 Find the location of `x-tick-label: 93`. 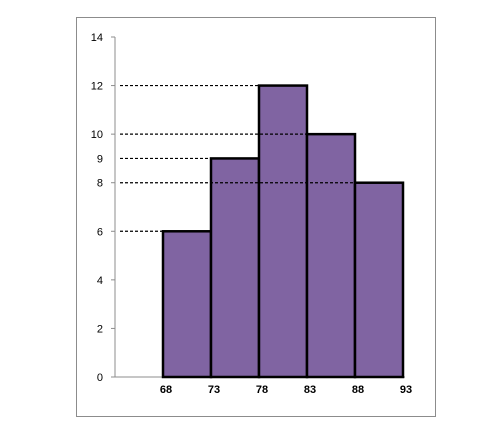

x-tick-label: 93 is located at coordinates (406, 390).